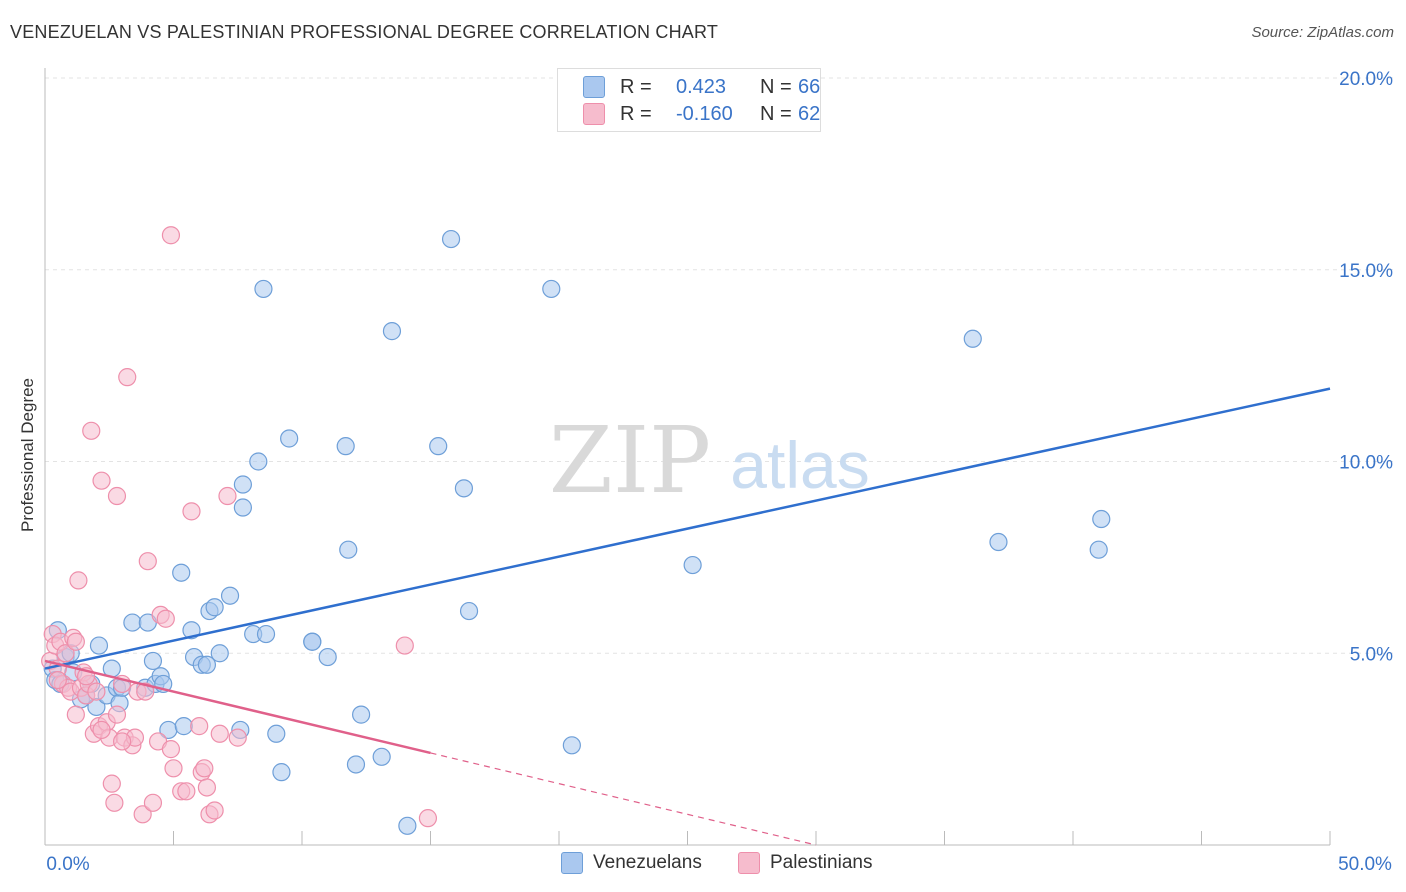  What do you see at coordinates (1366, 79) in the screenshot?
I see `y-tick-label: 20.0%` at bounding box center [1366, 79].